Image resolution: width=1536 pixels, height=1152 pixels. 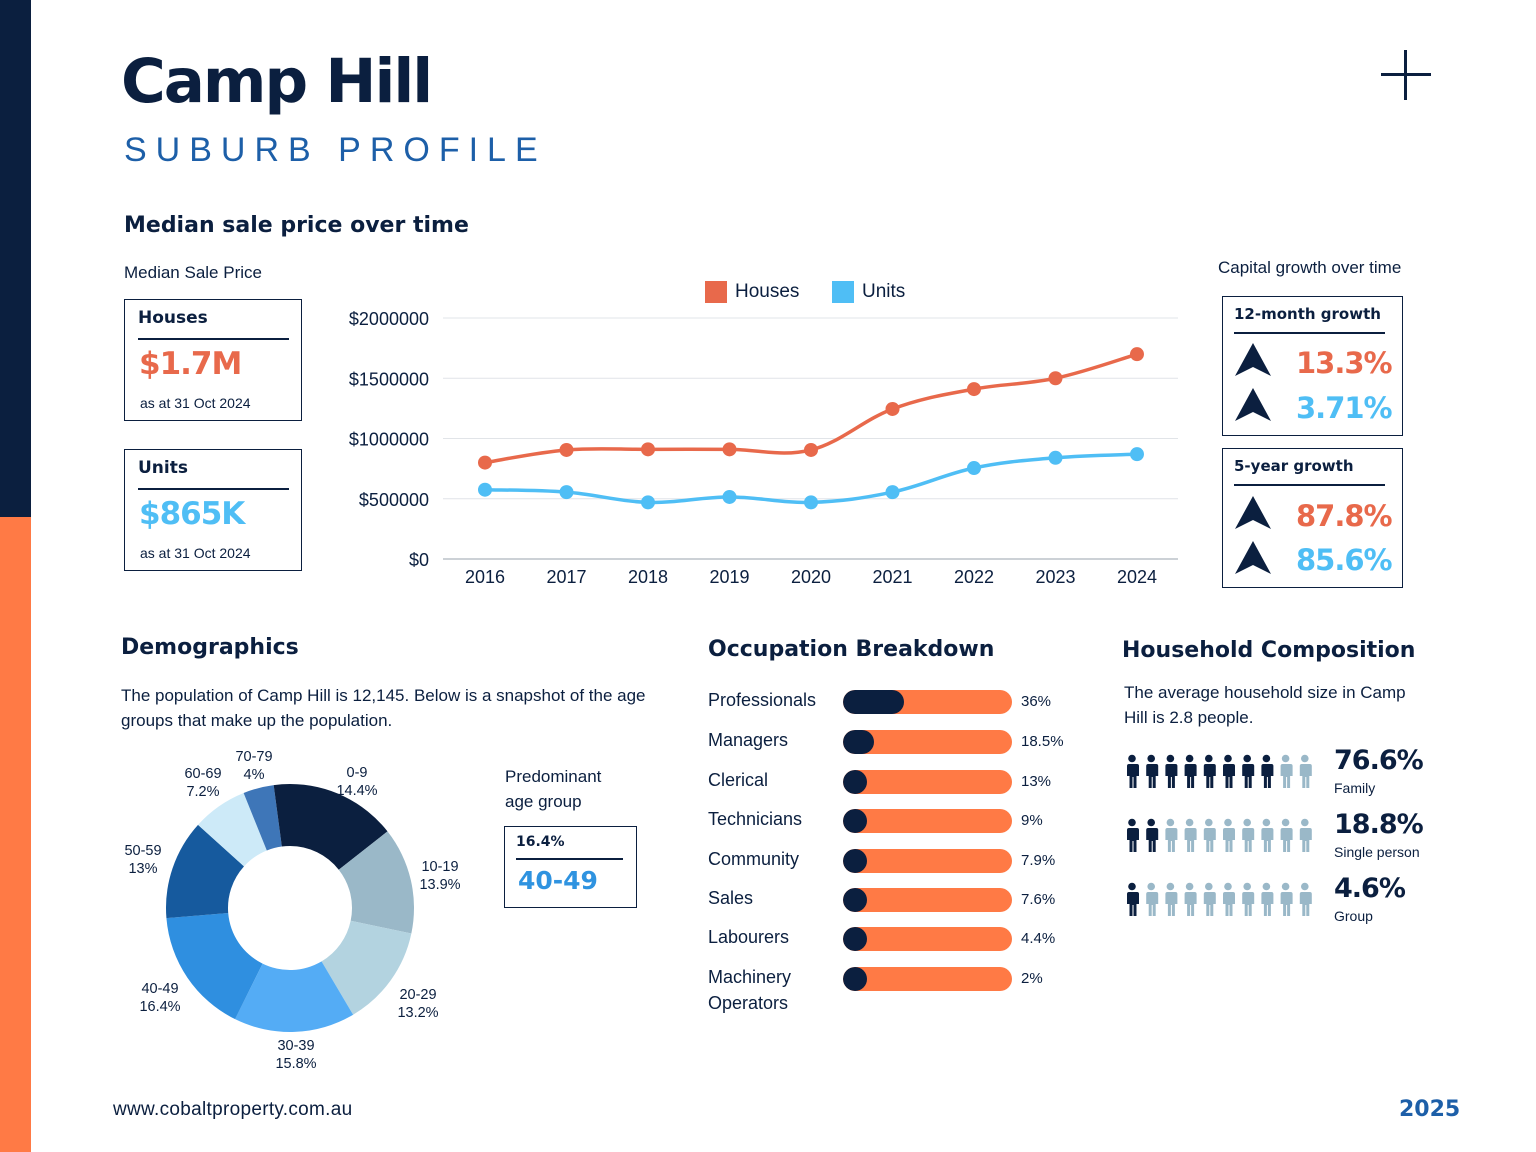 What do you see at coordinates (173, 318) in the screenshot?
I see `houses-price-label: Houses` at bounding box center [173, 318].